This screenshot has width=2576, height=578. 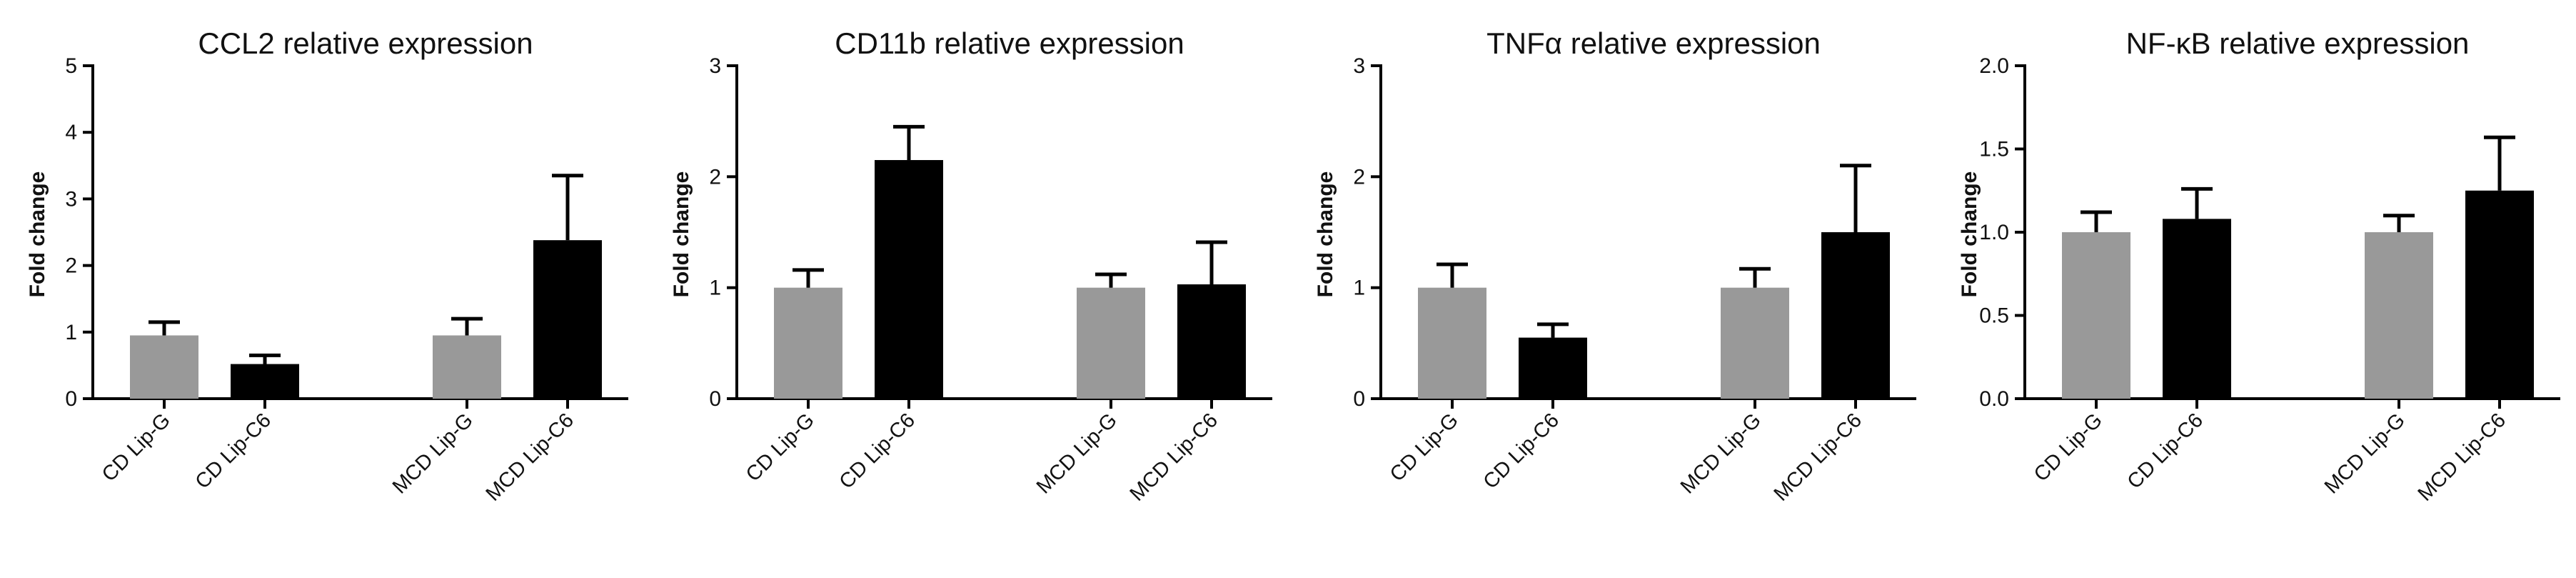 I want to click on y-tick-label: 0.0, so click(x=1994, y=399).